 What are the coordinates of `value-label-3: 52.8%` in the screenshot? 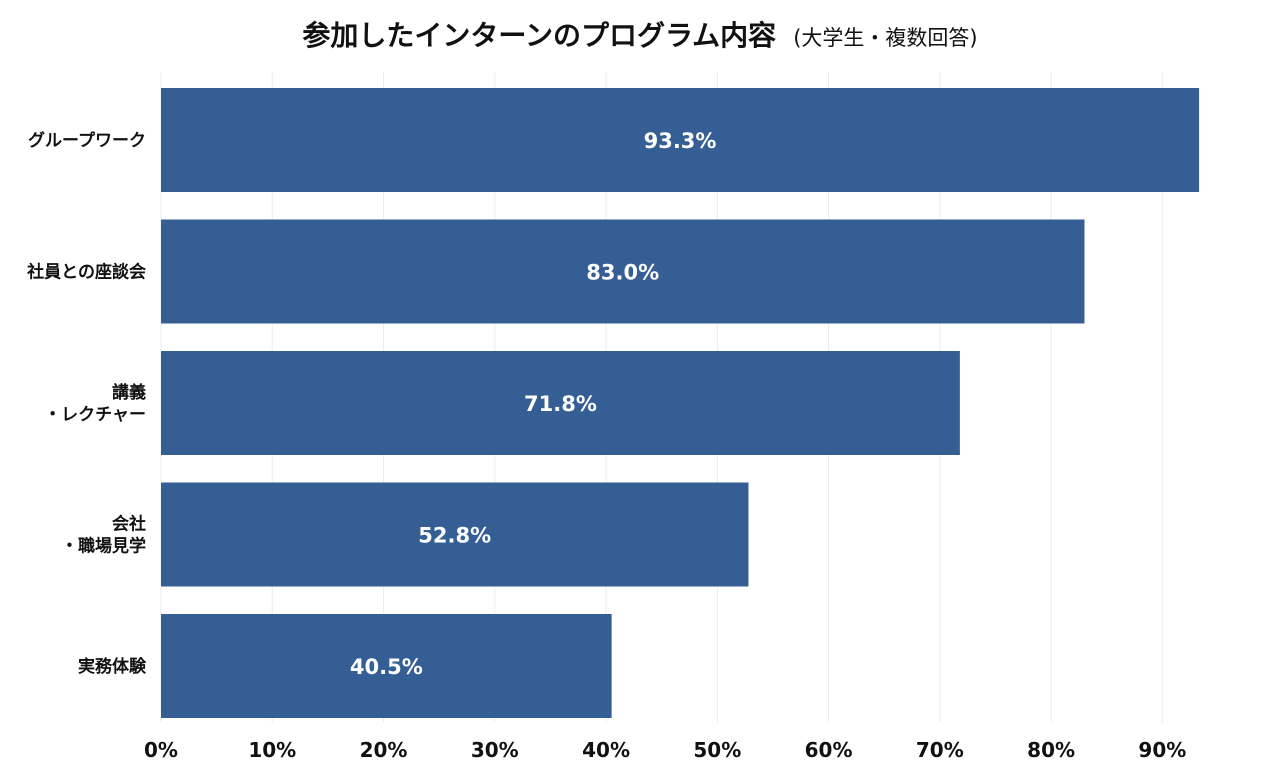 It's located at (454, 536).